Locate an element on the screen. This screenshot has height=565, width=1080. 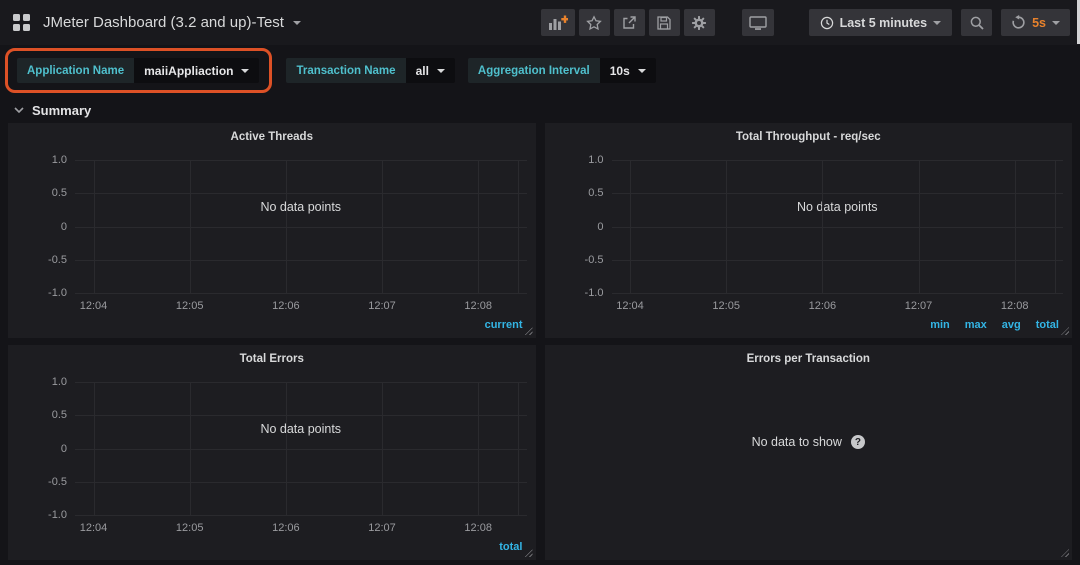
time-range-picker: Last 5 minutes is located at coordinates (880, 22).